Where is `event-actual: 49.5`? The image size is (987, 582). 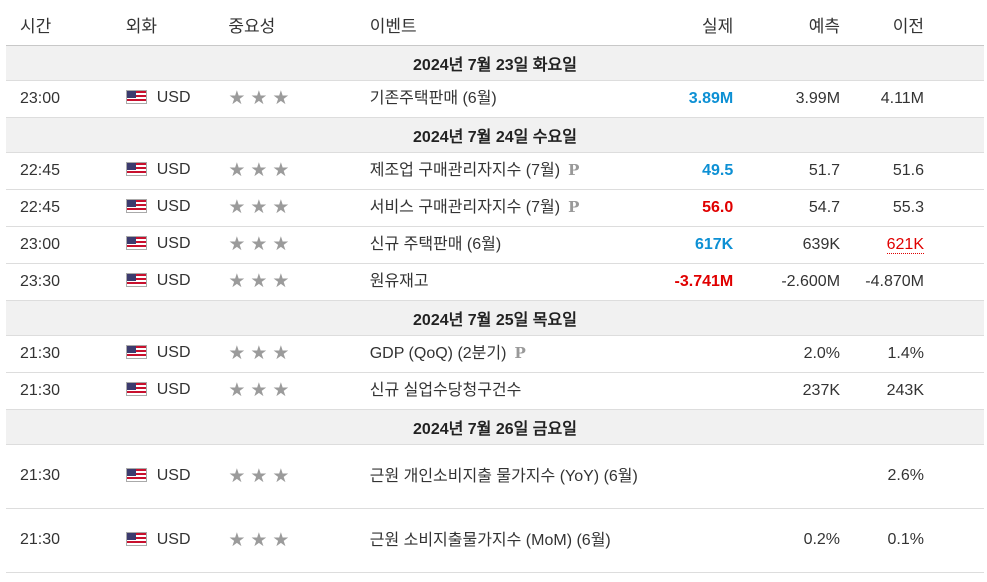
event-actual: 49.5 is located at coordinates (692, 171).